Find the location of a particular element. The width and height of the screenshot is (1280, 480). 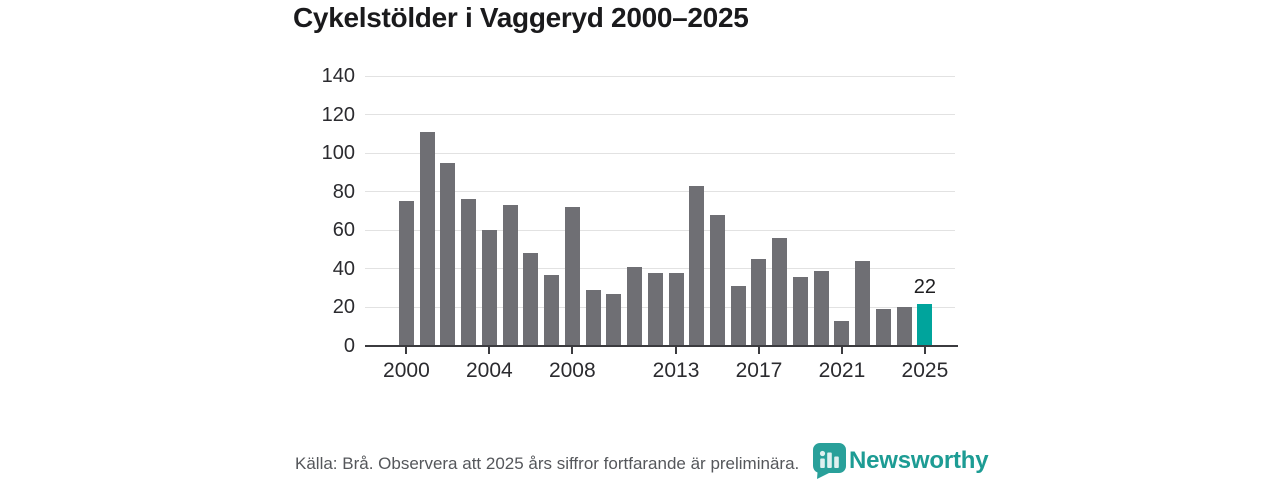

bar-2014 is located at coordinates (697, 265).